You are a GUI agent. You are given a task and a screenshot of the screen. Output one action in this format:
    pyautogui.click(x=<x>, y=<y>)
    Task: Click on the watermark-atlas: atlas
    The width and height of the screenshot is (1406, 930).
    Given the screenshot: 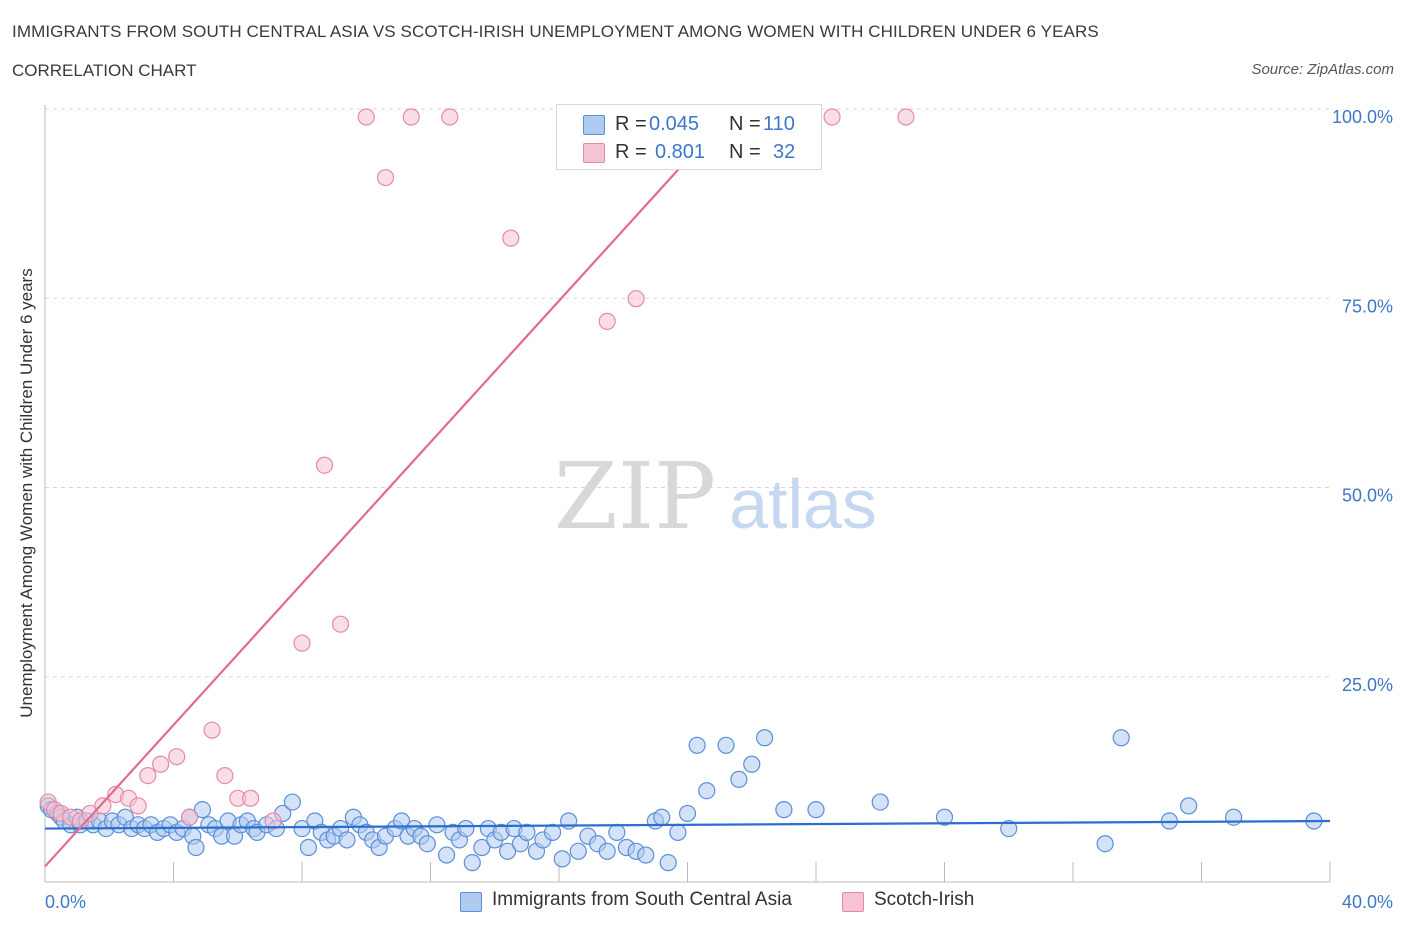 What is the action you would take?
    pyautogui.click(x=803, y=504)
    